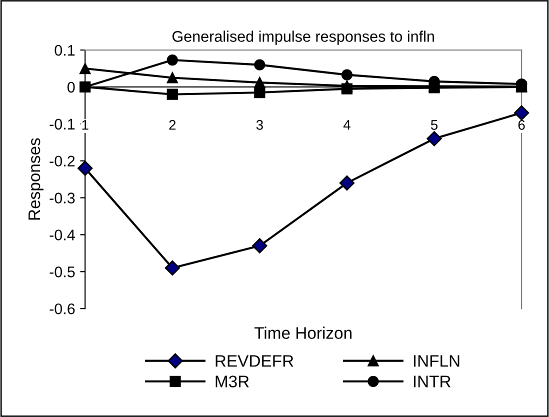  Describe the element at coordinates (255, 361) in the screenshot. I see `legend-label: REVDEFR` at that location.